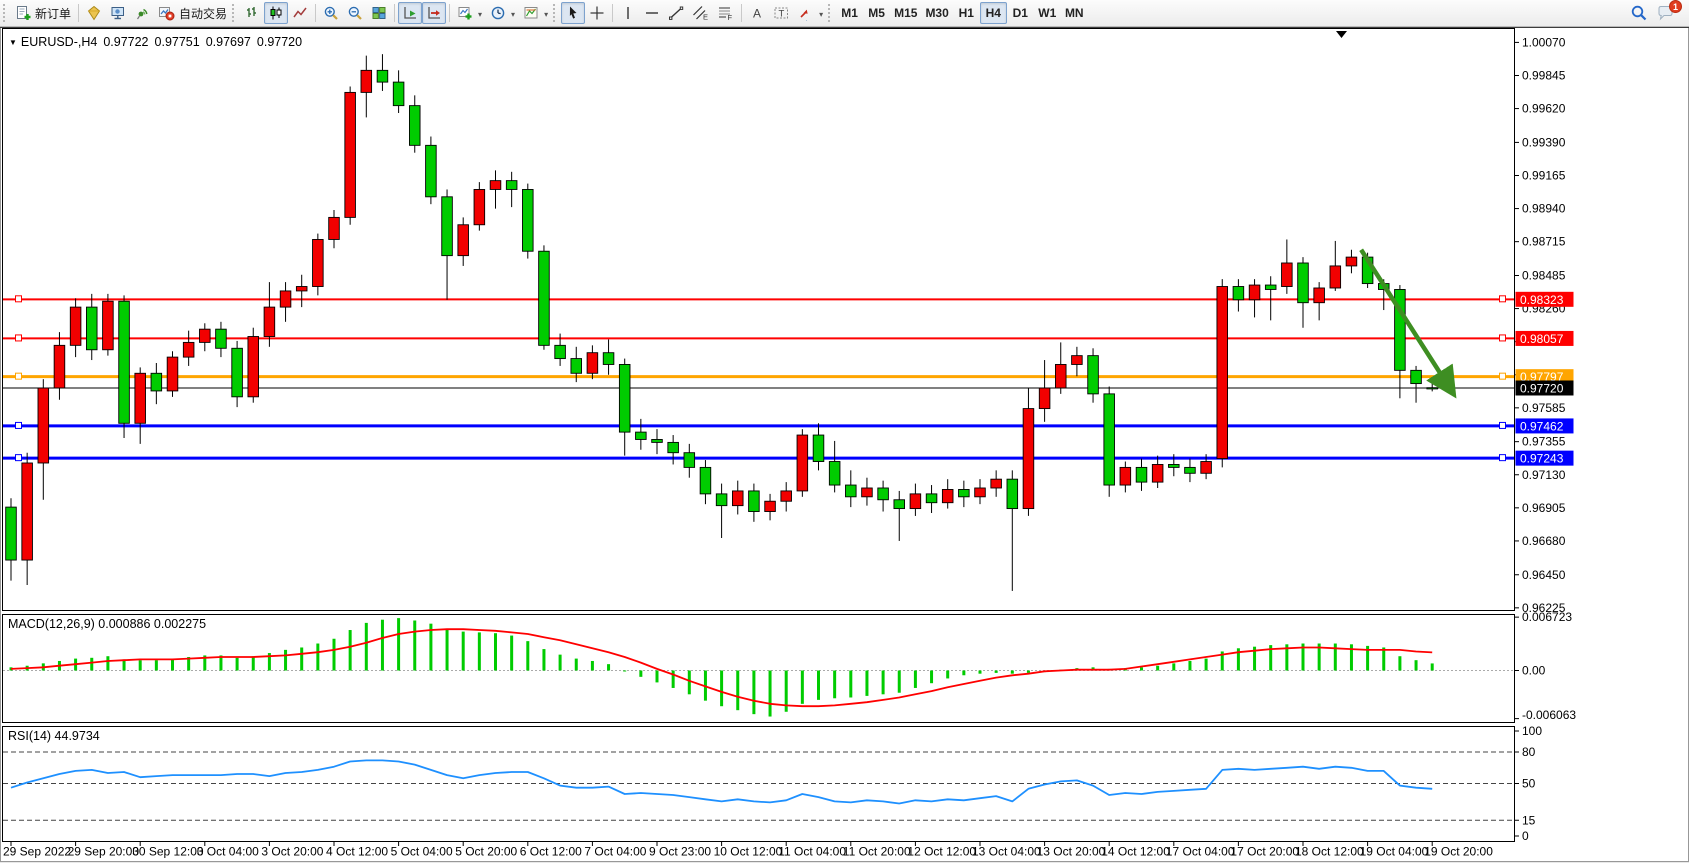 Image resolution: width=1689 pixels, height=863 pixels. What do you see at coordinates (1074, 13) in the screenshot?
I see `timeframe-mn-button: MN` at bounding box center [1074, 13].